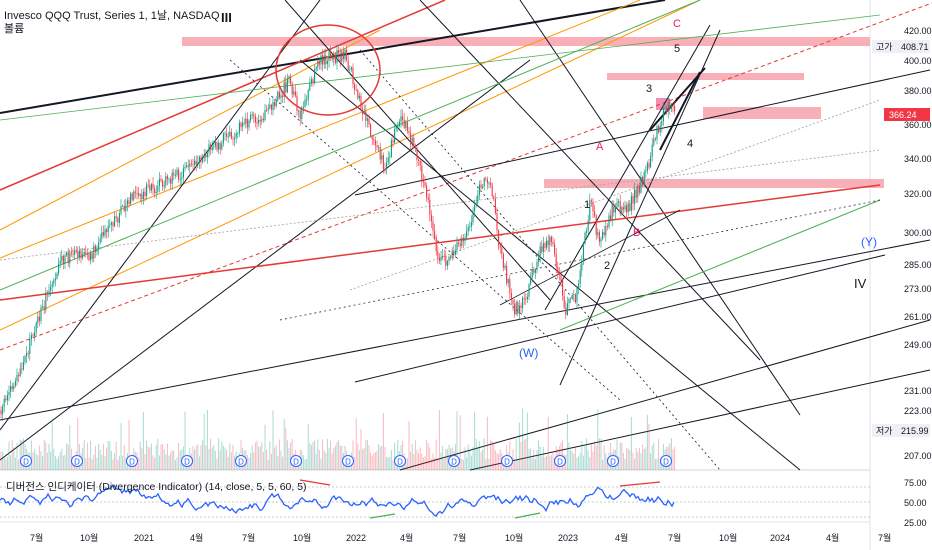 The image size is (932, 550). Describe the element at coordinates (918, 194) in the screenshot. I see `price-tick: 320.00` at that location.